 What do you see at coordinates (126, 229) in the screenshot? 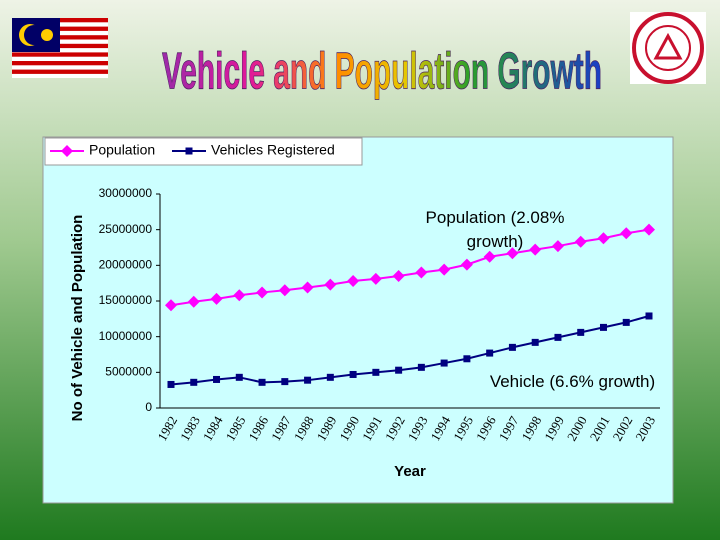
I see `y-tick-label: 25000000` at bounding box center [126, 229].